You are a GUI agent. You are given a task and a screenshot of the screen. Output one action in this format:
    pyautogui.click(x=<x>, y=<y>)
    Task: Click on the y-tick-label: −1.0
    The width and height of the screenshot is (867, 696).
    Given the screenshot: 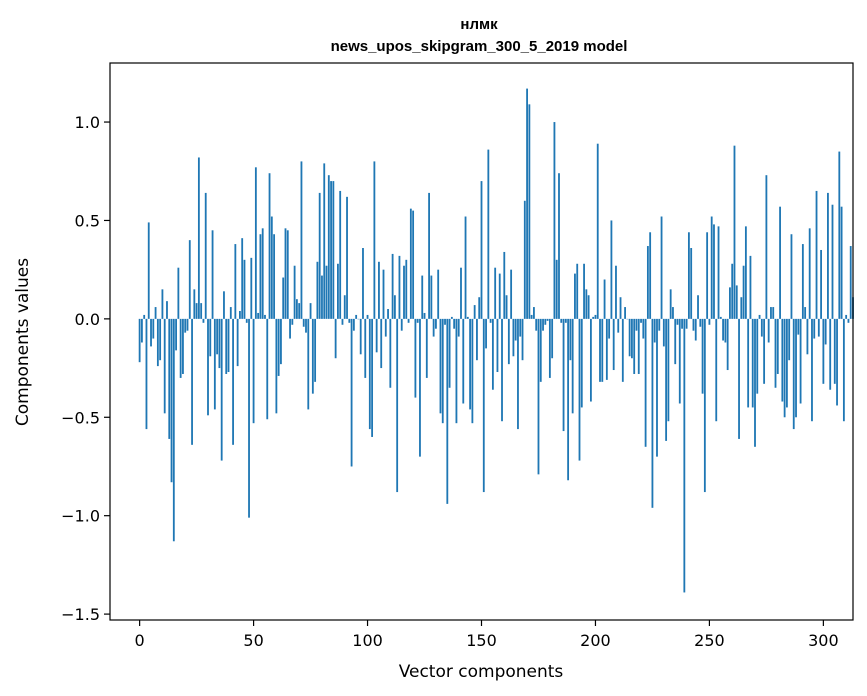 What is the action you would take?
    pyautogui.click(x=80, y=516)
    